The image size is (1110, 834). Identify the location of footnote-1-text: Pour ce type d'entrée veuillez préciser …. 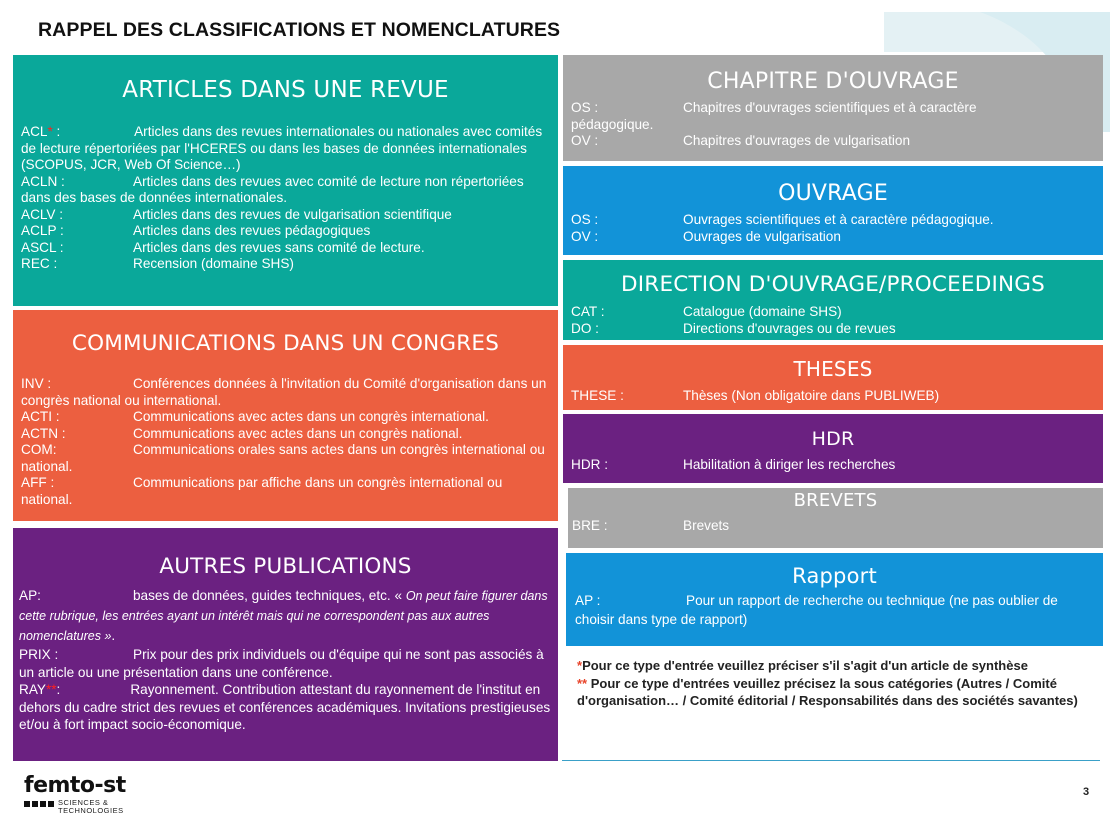
(805, 665).